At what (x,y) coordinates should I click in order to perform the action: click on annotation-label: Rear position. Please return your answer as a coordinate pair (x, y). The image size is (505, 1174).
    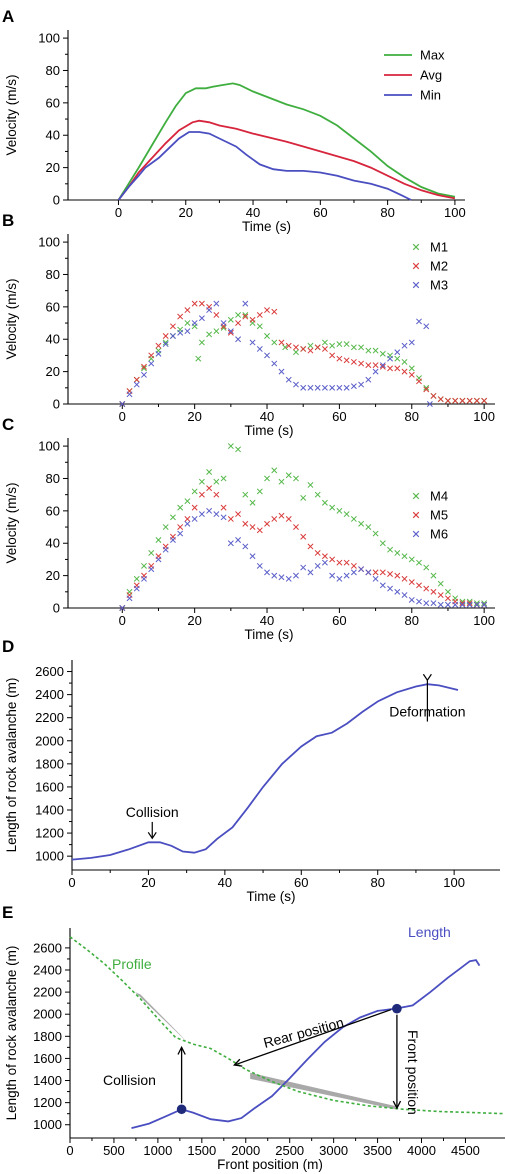
    Looking at the image, I should click on (304, 1032).